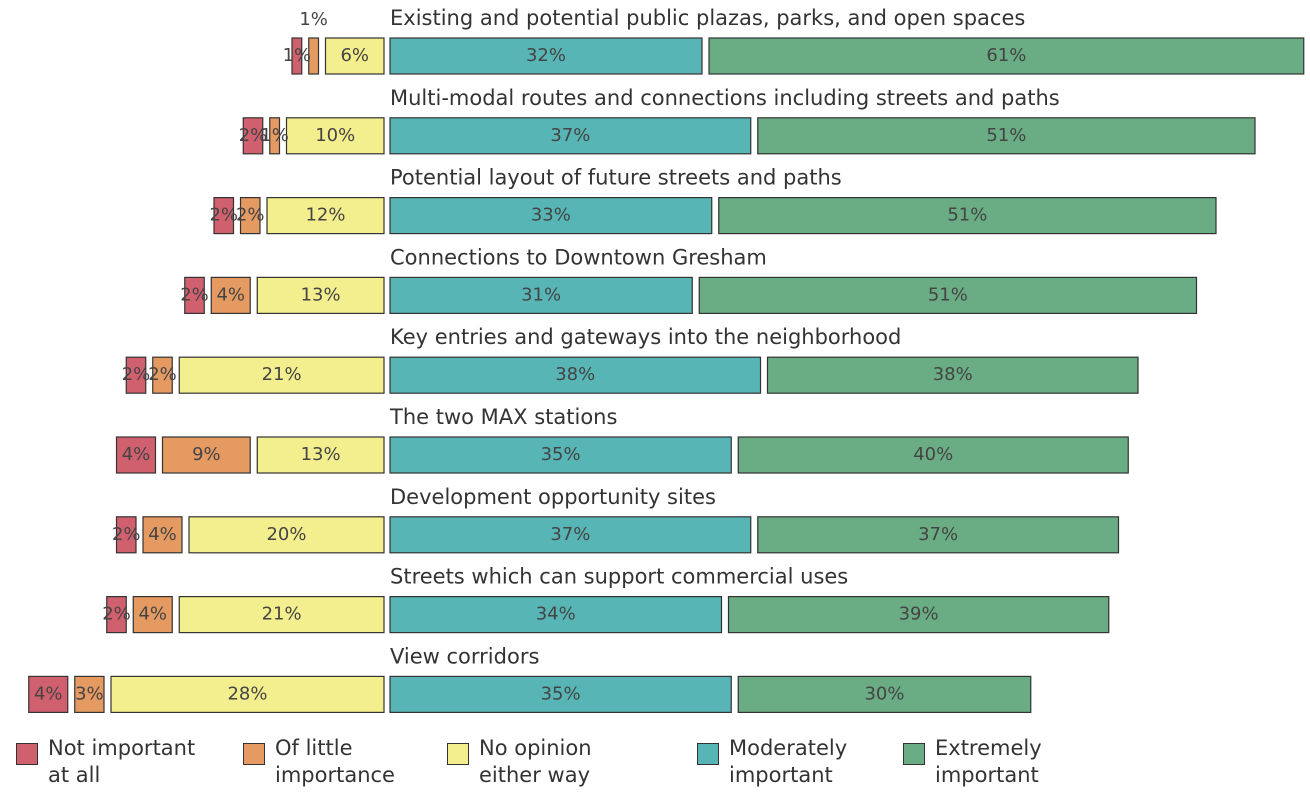 Image resolution: width=1310 pixels, height=799 pixels. I want to click on legend-label: Of little importance, so click(335, 761).